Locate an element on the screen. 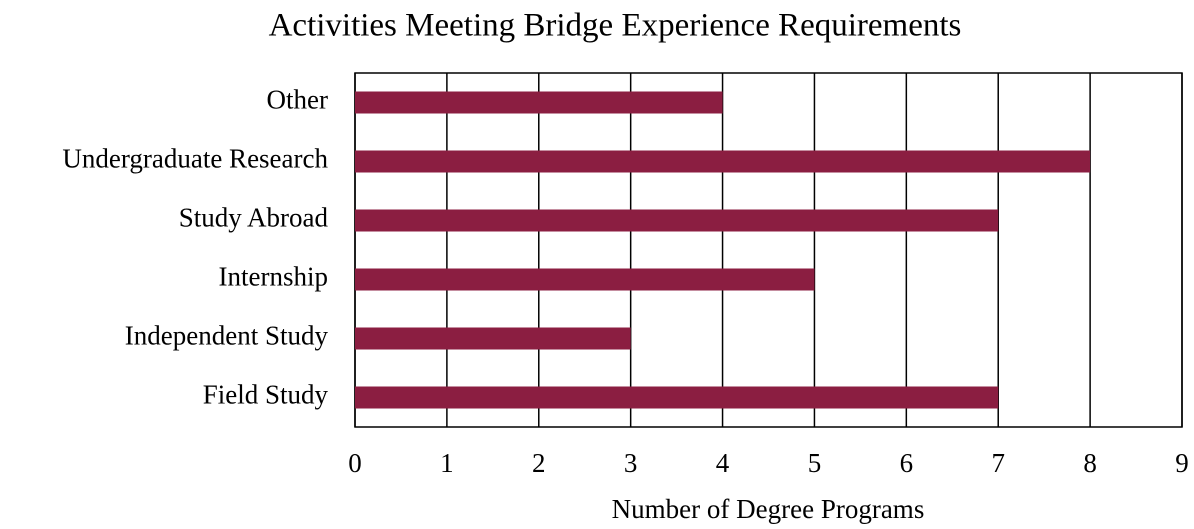  x-tick-label: 4 is located at coordinates (723, 463).